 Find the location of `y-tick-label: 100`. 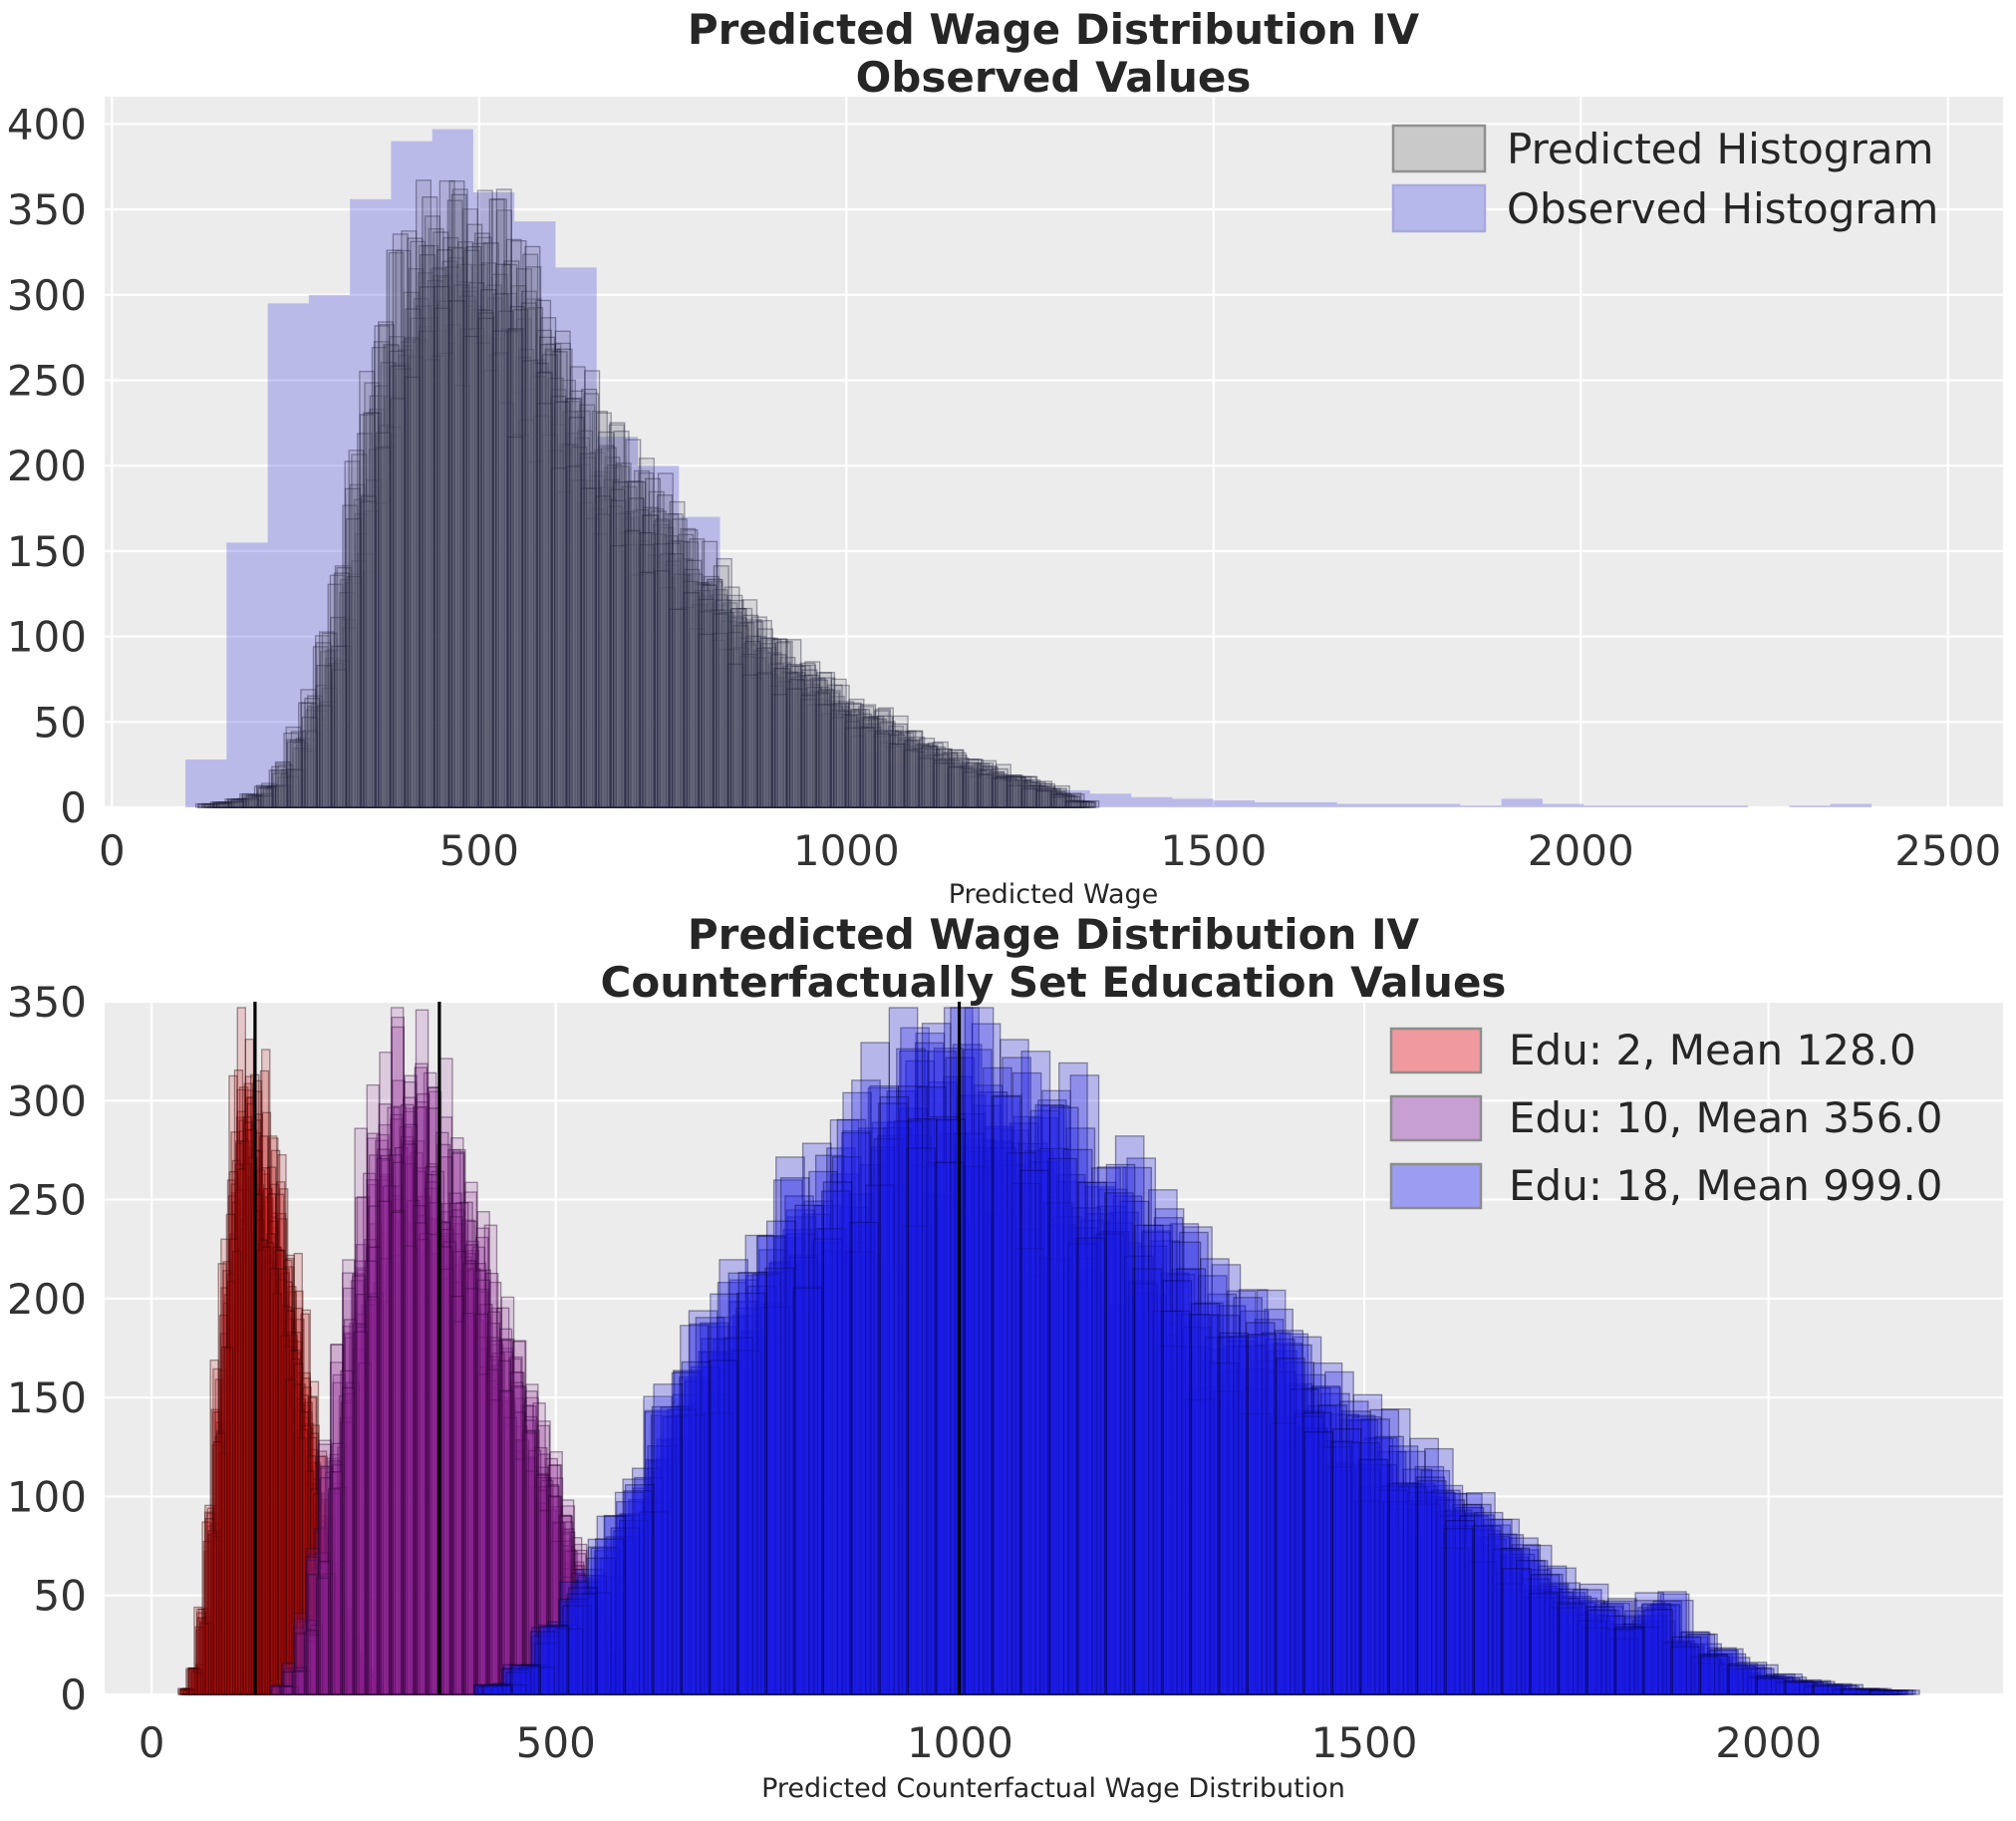

y-tick-label: 100 is located at coordinates (47, 1496).